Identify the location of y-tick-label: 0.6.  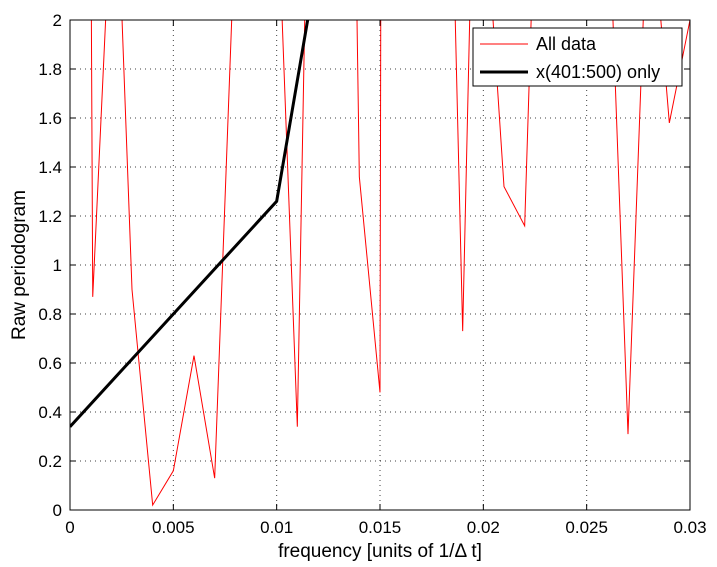
(50, 363).